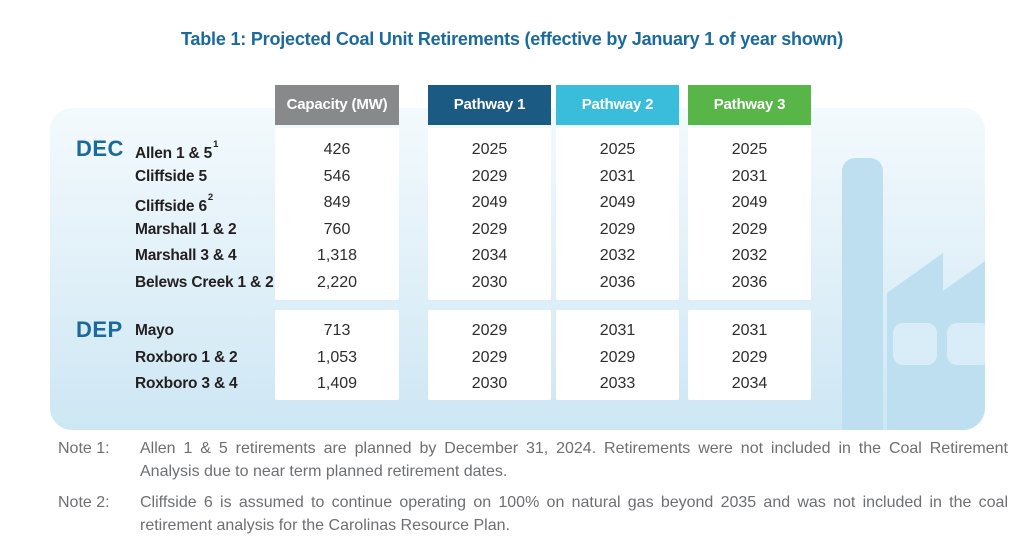 The height and width of the screenshot is (546, 1024). I want to click on capacity-value: 1,053, so click(337, 357).